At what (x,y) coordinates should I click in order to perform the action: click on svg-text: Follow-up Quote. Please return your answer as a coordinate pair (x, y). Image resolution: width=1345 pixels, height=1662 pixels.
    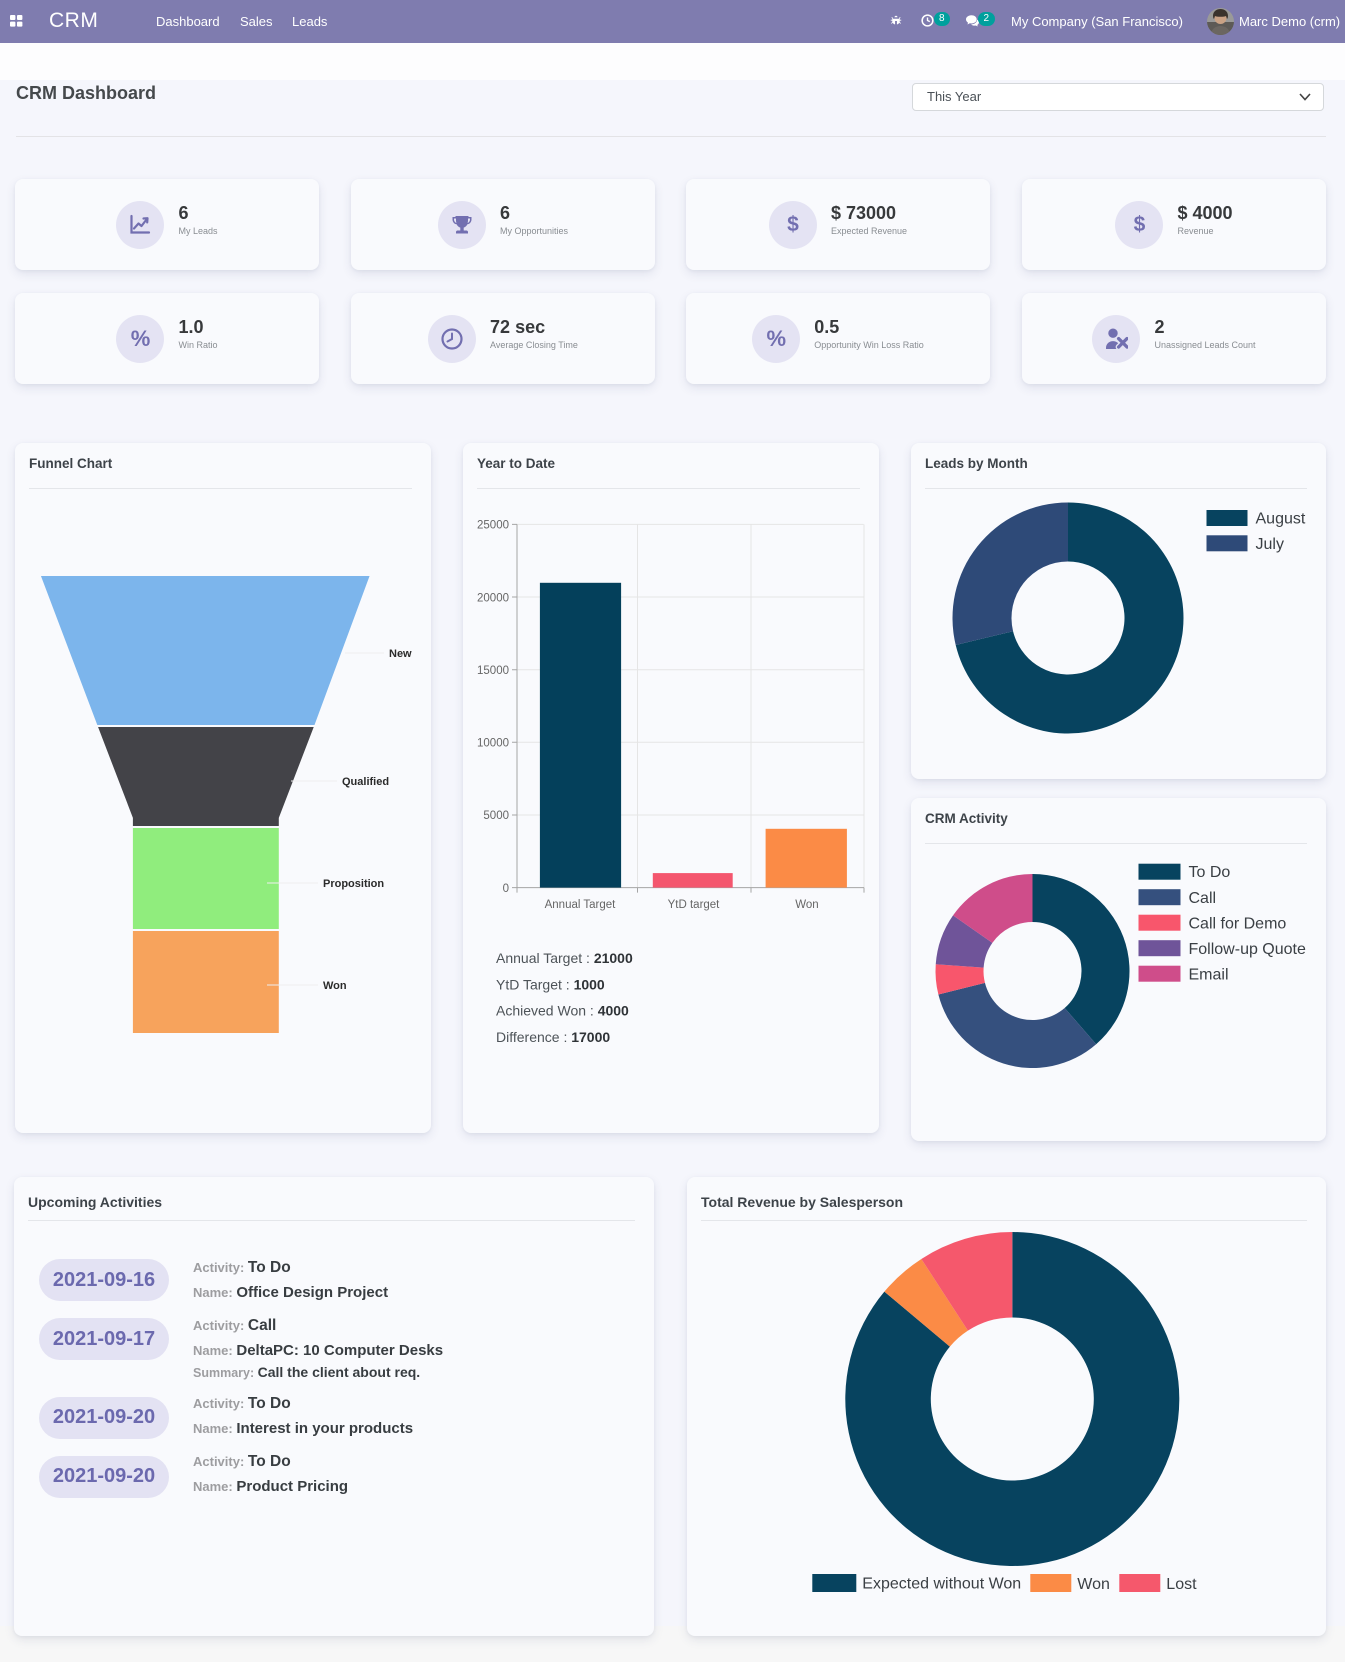
    Looking at the image, I should click on (1247, 949).